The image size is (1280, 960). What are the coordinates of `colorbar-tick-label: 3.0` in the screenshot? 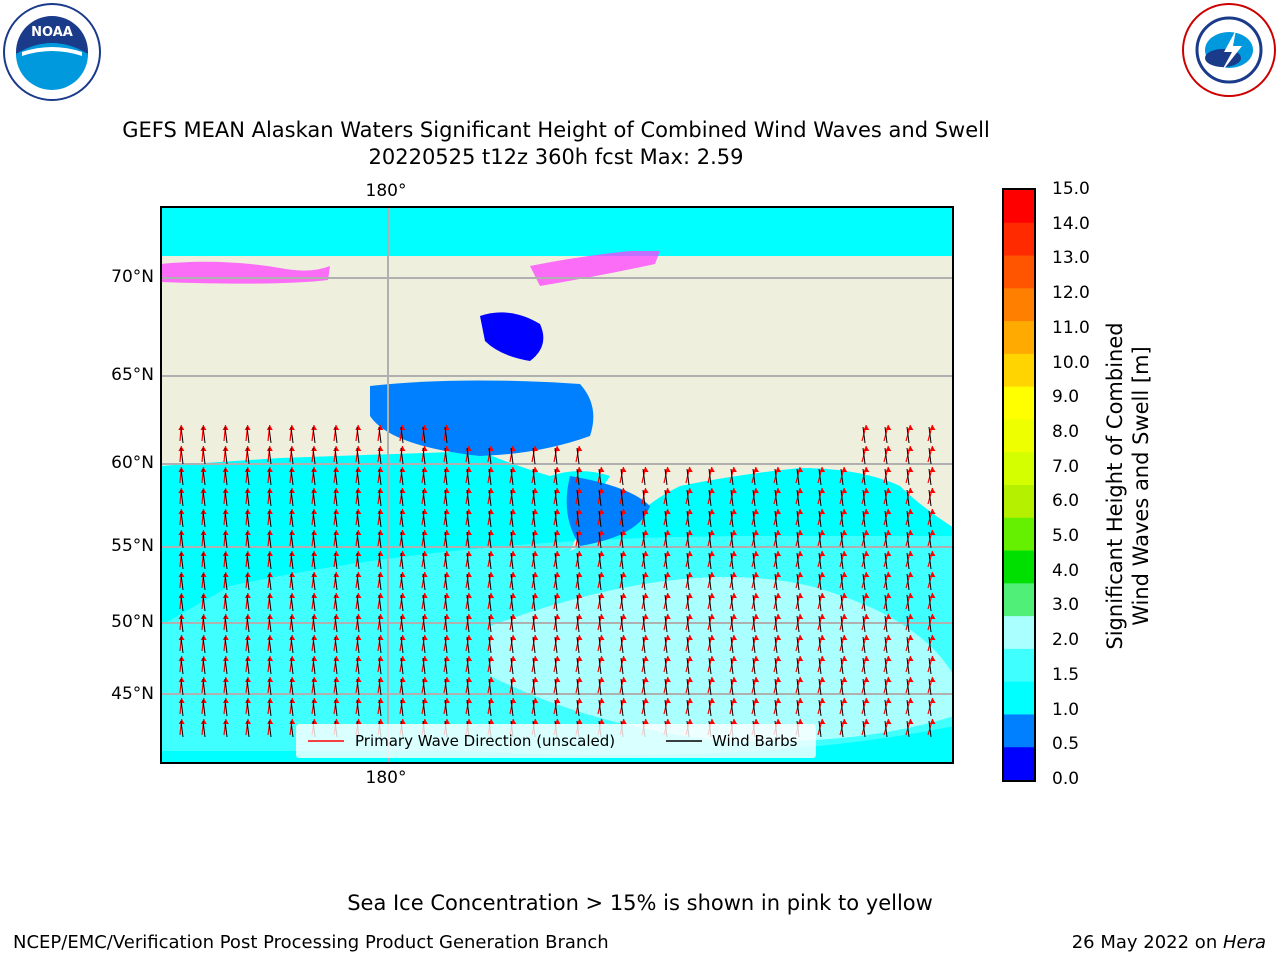 It's located at (1066, 605).